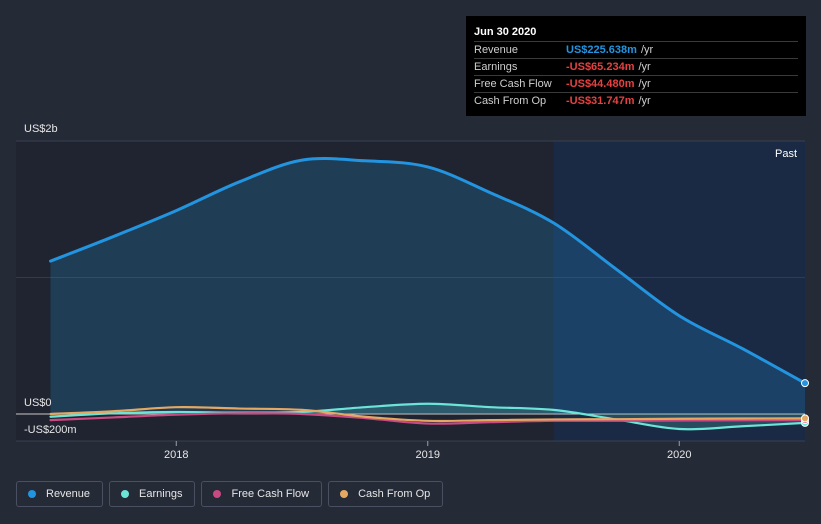  I want to click on tooltip-row-label: Cash From Op, so click(510, 101).